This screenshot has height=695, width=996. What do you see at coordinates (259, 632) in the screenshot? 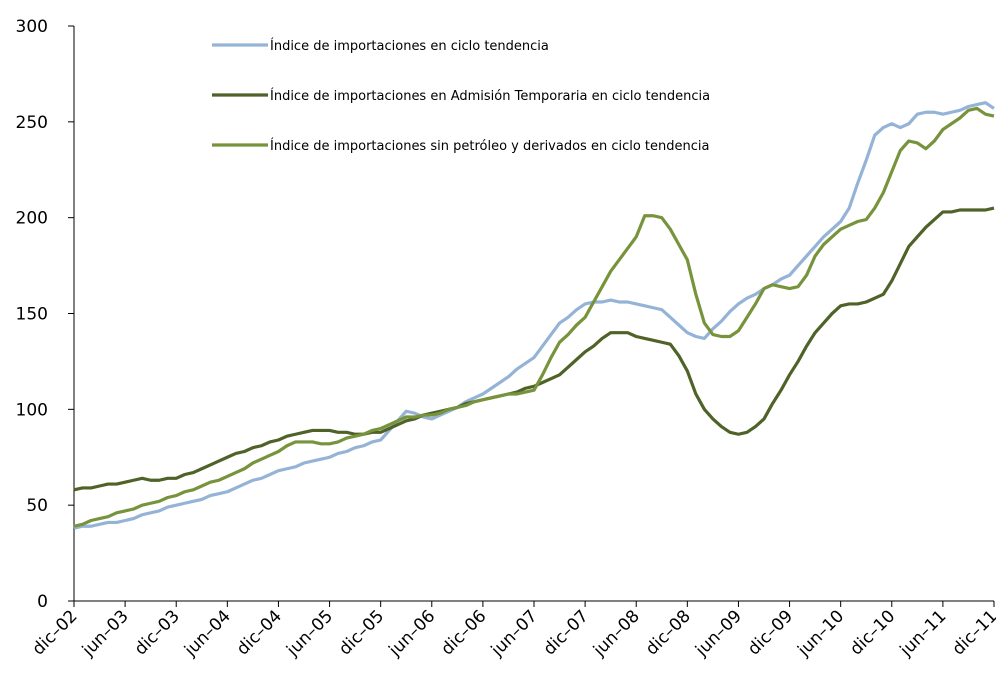
I see `x-tick-label: dic–04` at bounding box center [259, 632].